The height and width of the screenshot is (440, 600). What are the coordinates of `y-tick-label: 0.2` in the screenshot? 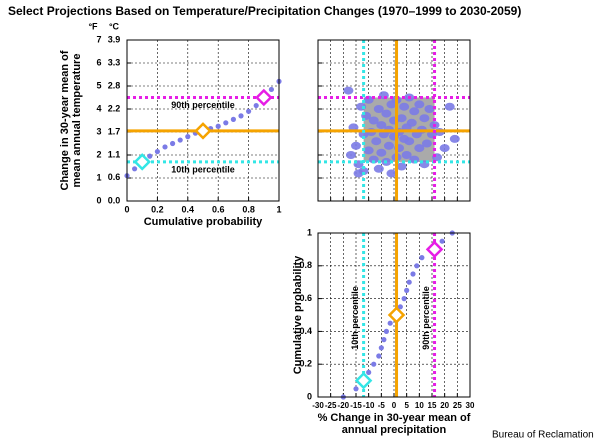 It's located at (305, 364).